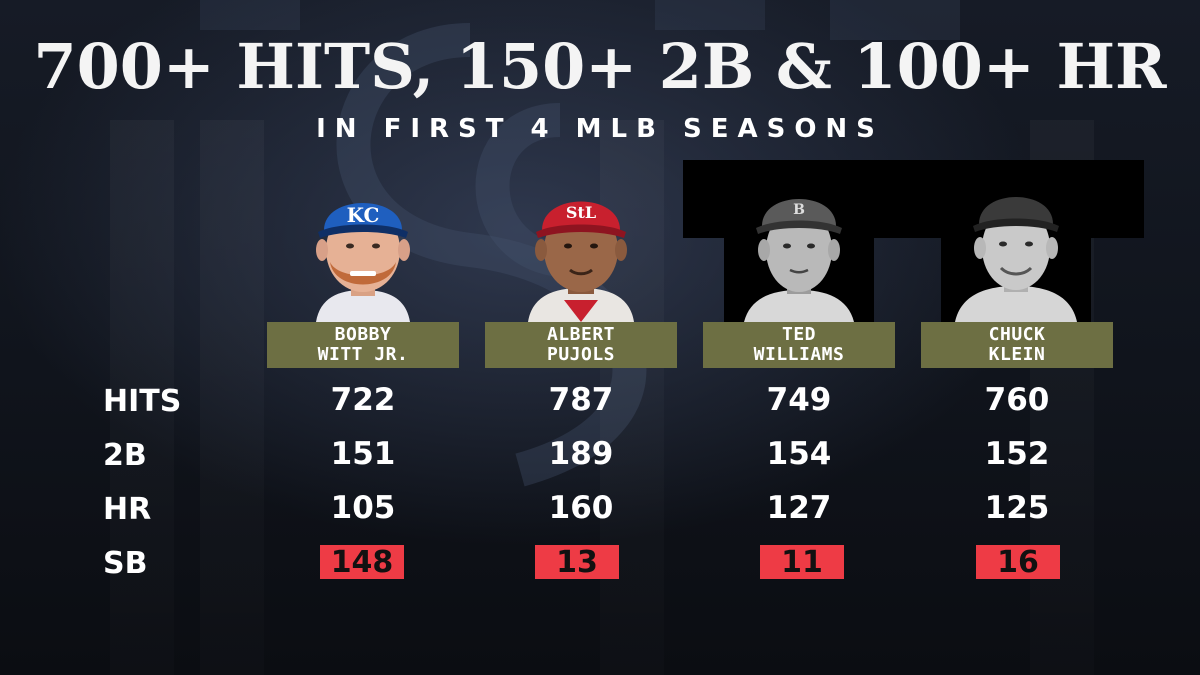 This screenshot has width=1200, height=675. I want to click on row-label-hits: HITS, so click(142, 401).